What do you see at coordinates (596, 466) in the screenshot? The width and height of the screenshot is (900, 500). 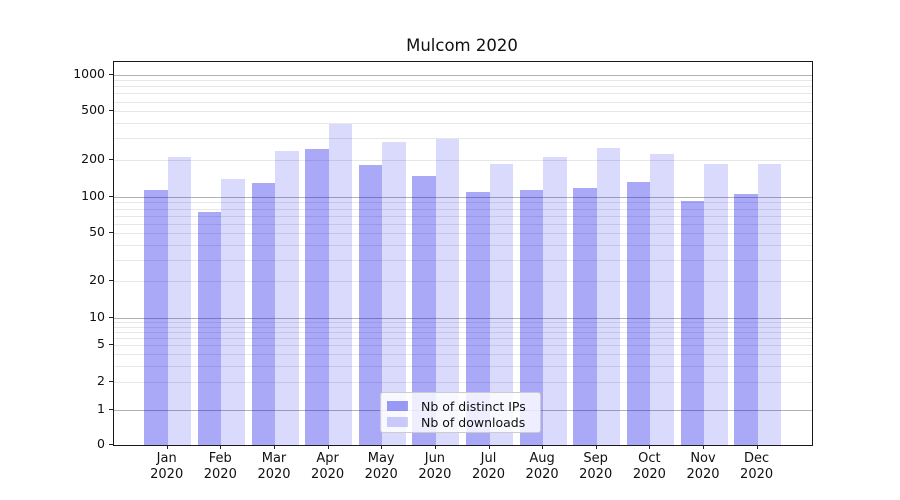 I see `x-tick-label: Sep 2020` at bounding box center [596, 466].